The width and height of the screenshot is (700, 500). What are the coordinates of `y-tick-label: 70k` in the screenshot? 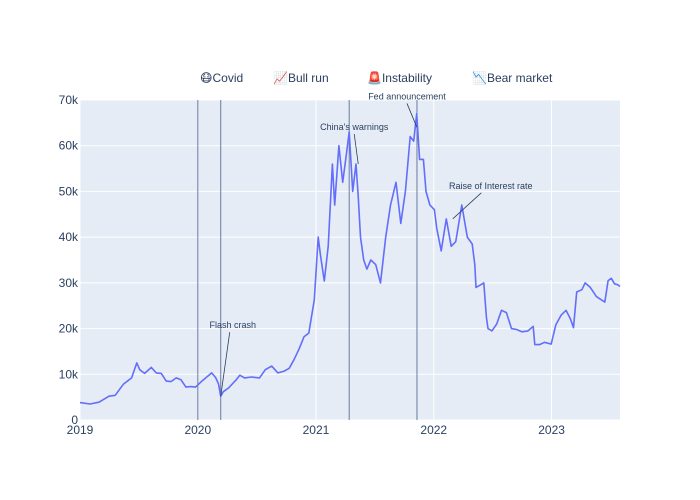 It's located at (69, 100).